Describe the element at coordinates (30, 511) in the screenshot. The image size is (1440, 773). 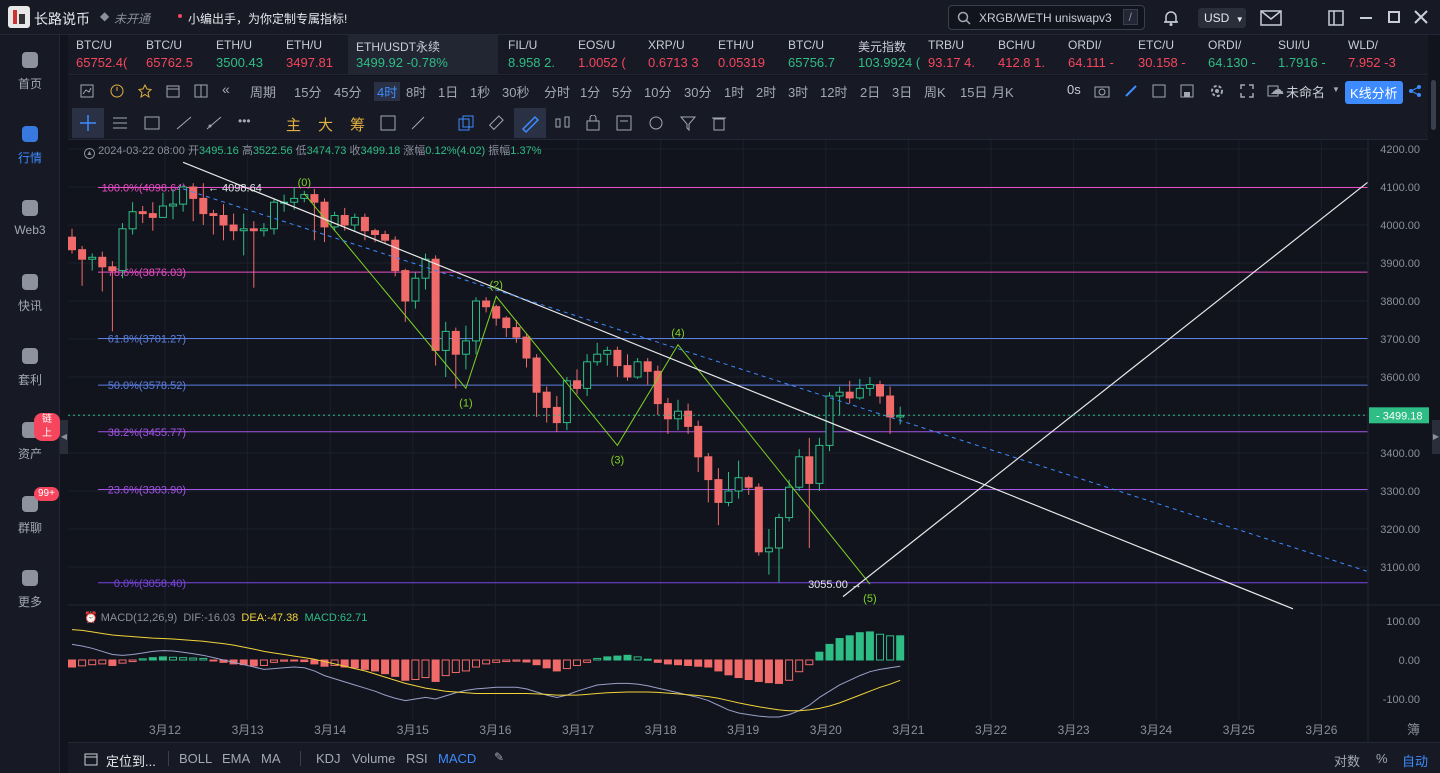
I see `sidebar-item-6: 群聊 99+` at that location.